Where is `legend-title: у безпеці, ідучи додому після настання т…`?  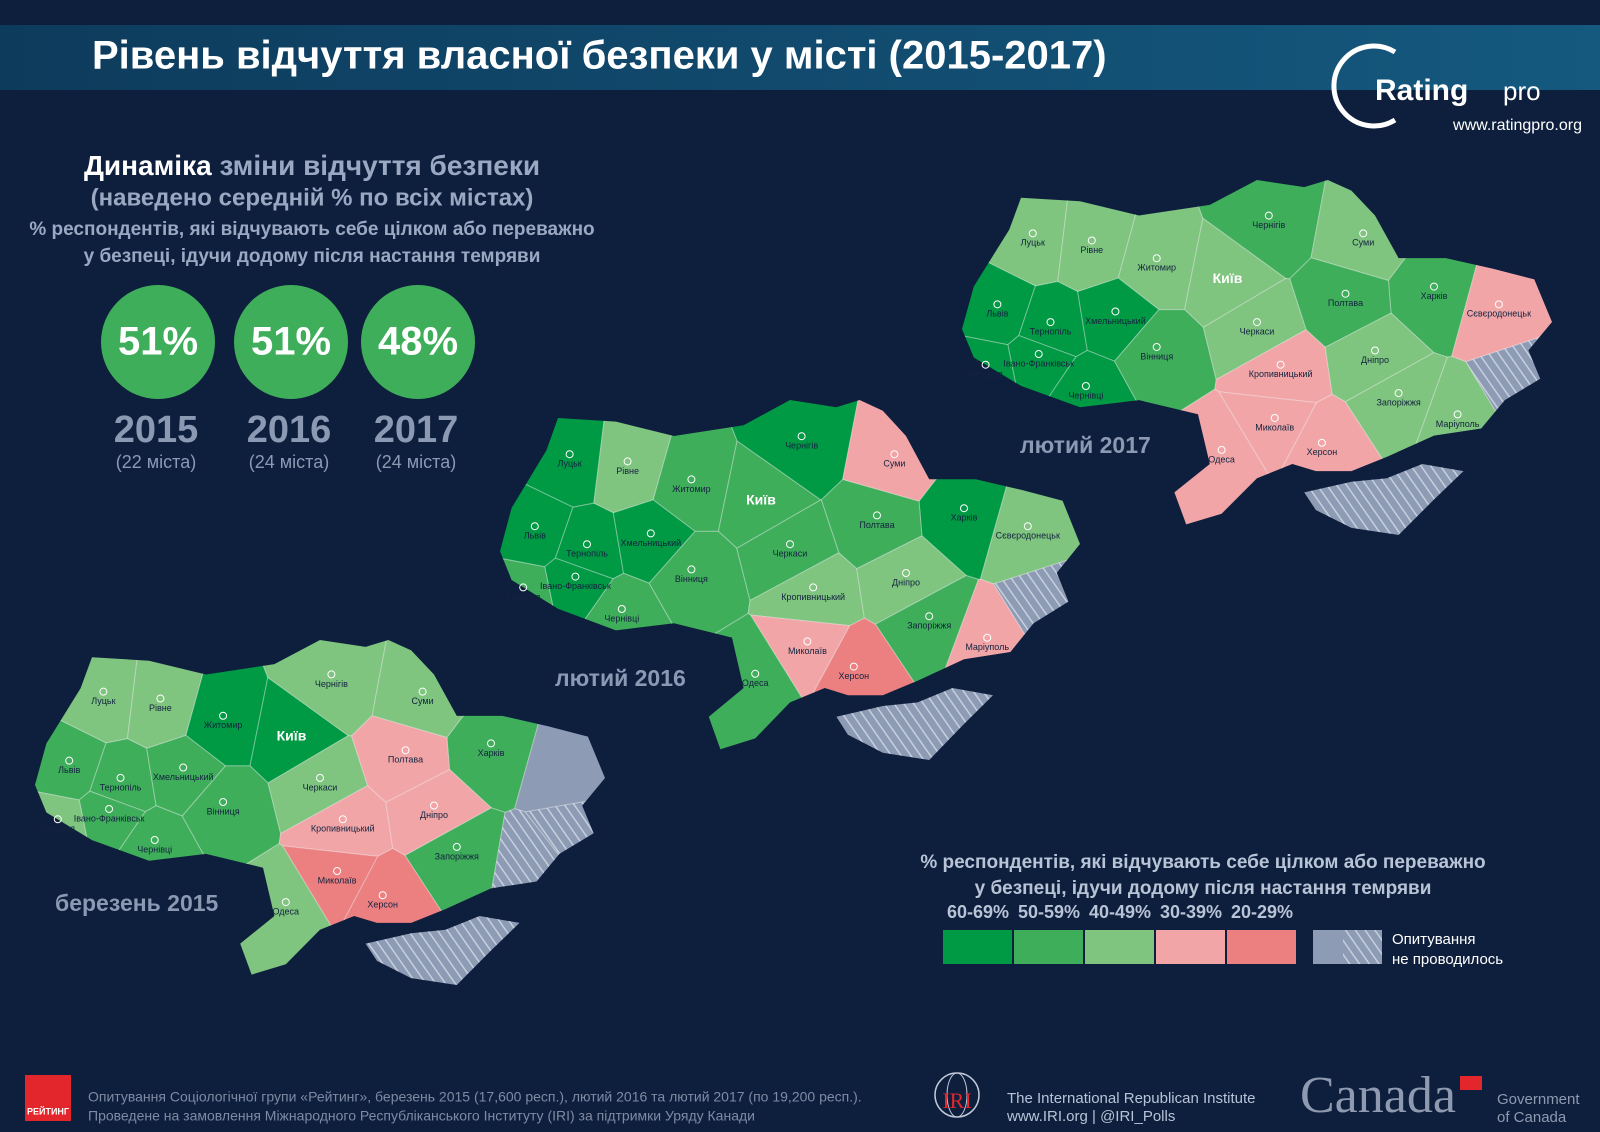
legend-title: у безпеці, ідучи додому після настання т… is located at coordinates (1203, 888).